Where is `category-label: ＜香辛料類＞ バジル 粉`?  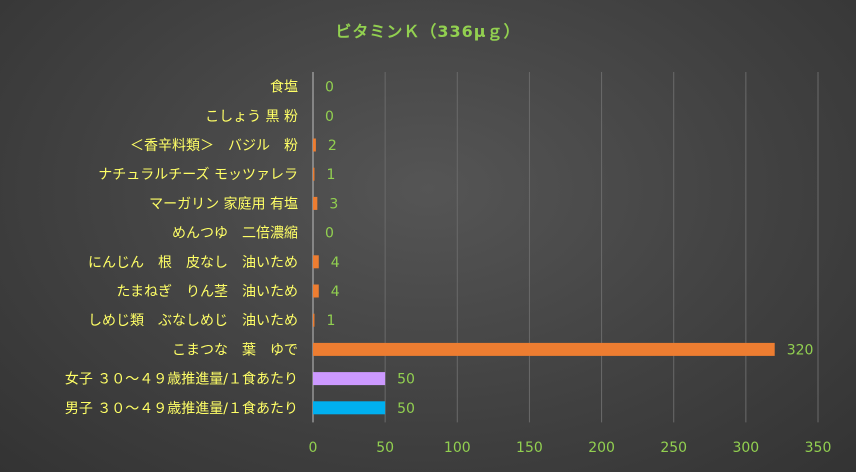 category-label: ＜香辛料類＞ バジル 粉 is located at coordinates (214, 146).